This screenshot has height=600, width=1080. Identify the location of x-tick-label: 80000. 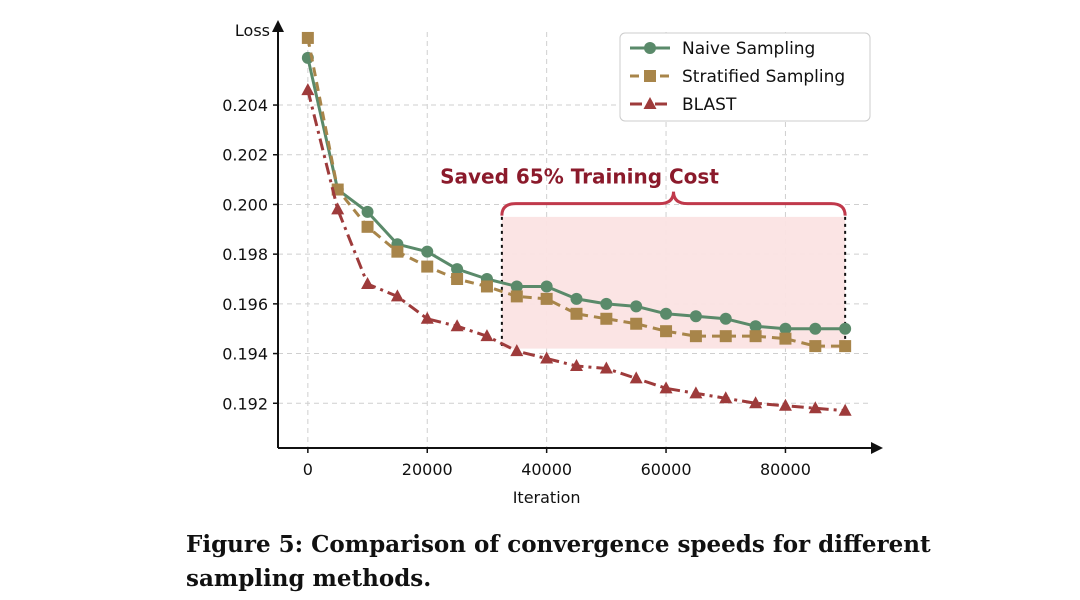
(785, 469).